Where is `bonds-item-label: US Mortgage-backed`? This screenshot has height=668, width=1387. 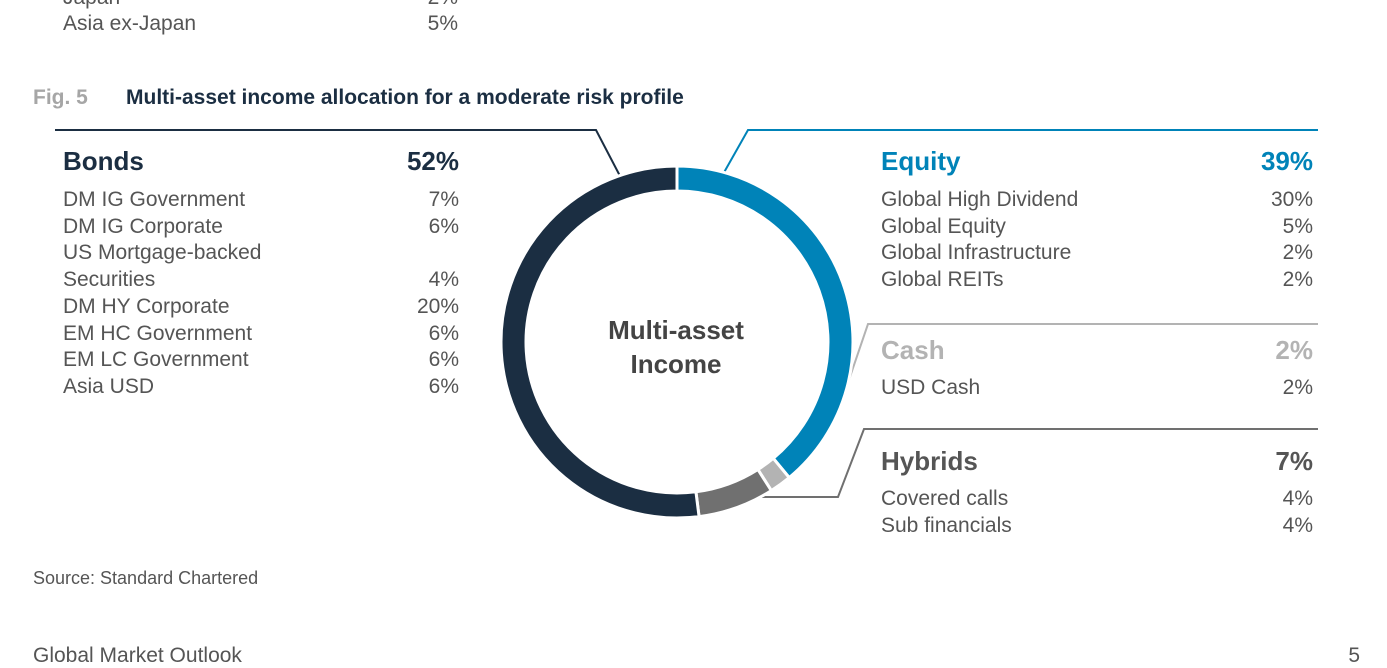
bonds-item-label: US Mortgage-backed is located at coordinates (162, 253).